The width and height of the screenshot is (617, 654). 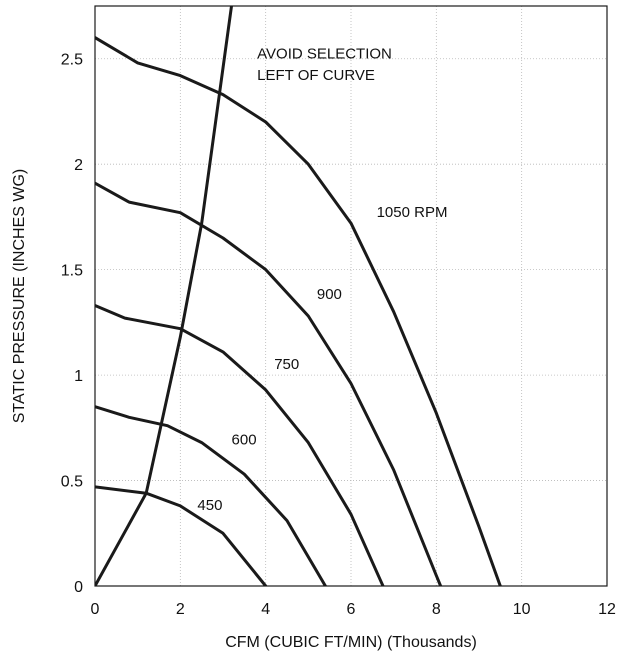 I want to click on x-axis-title: CFM (CUBIC FT/MIN) (Thousands), so click(x=351, y=642).